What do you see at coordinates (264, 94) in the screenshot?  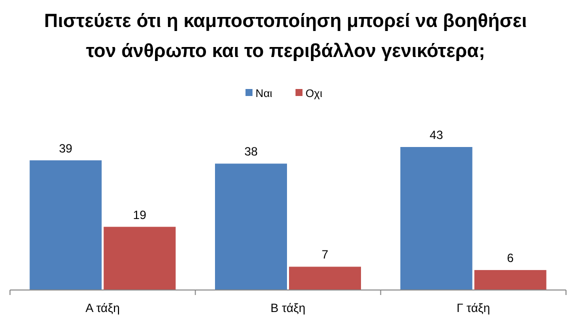 I see `legend-label: Ναι` at bounding box center [264, 94].